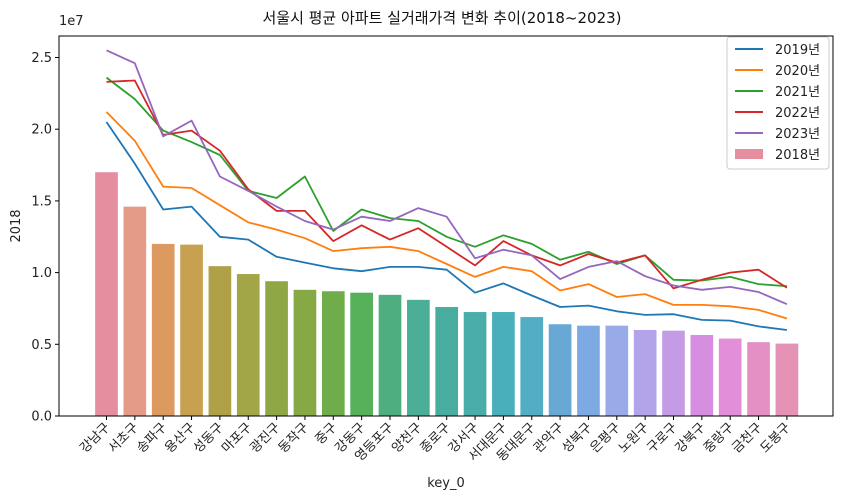 Image resolution: width=844 pixels, height=500 pixels. I want to click on bar-강동구, so click(361, 354).